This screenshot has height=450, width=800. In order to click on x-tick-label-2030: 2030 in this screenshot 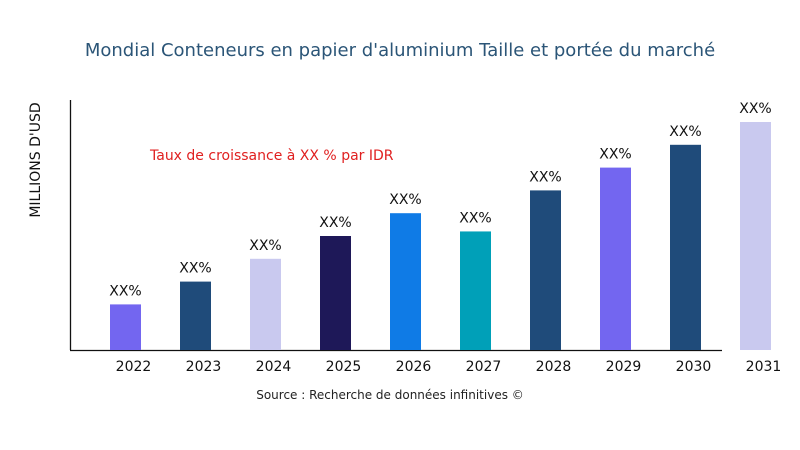, I will do `click(694, 367)`.